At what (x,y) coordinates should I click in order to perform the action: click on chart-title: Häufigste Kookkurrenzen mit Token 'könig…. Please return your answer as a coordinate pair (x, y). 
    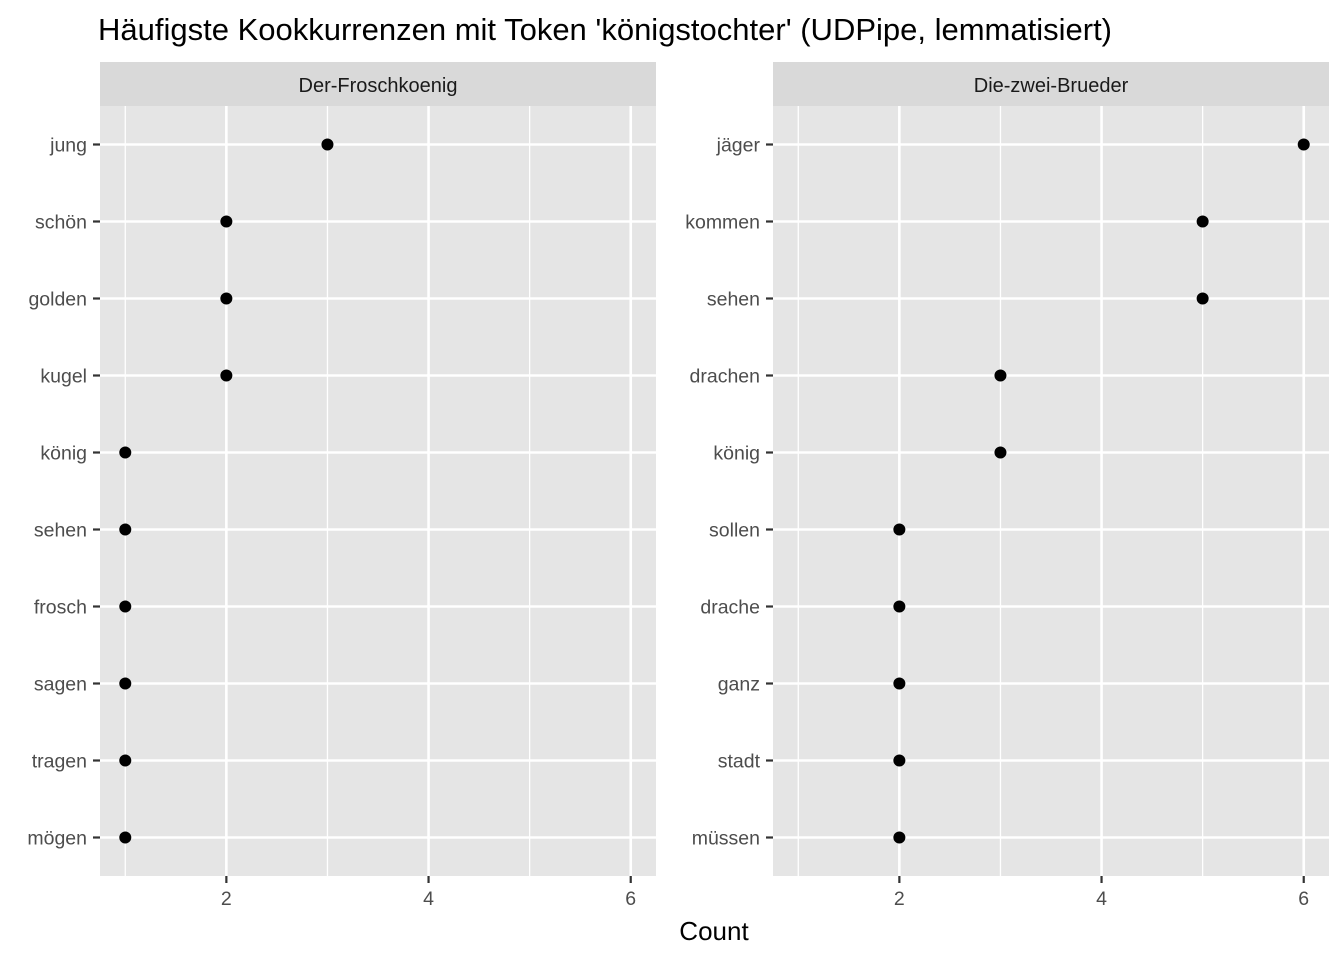
    Looking at the image, I should click on (605, 29).